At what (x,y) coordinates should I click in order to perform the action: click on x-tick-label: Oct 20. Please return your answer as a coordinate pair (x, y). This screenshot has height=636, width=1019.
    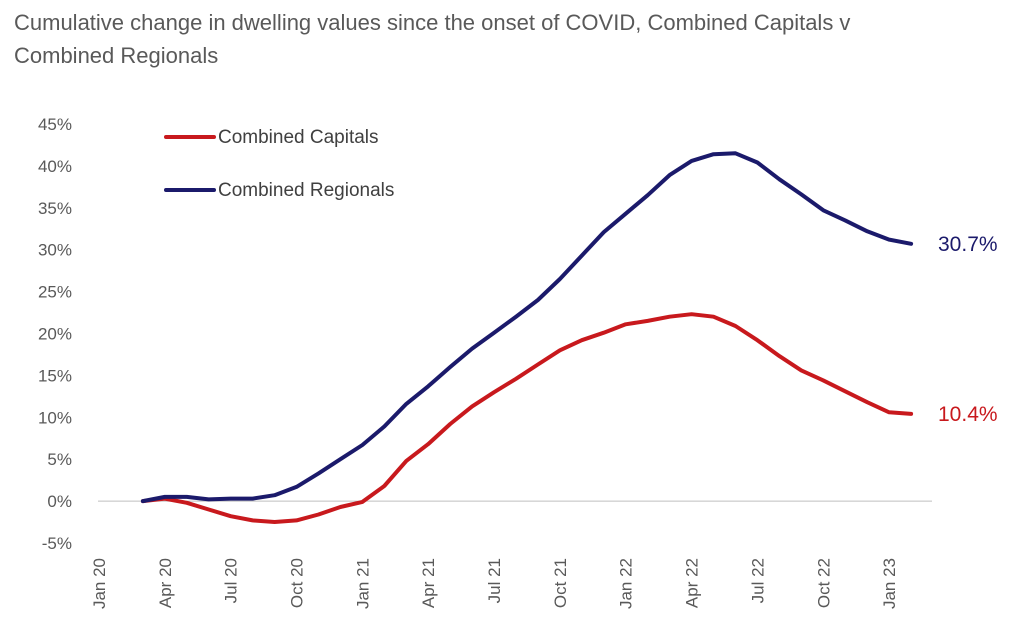
    Looking at the image, I should click on (297, 583).